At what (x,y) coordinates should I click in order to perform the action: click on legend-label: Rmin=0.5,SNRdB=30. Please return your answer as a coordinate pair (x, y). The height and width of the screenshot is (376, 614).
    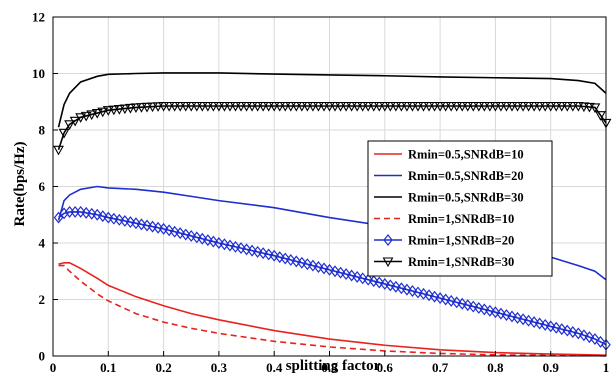
    Looking at the image, I should click on (466, 198).